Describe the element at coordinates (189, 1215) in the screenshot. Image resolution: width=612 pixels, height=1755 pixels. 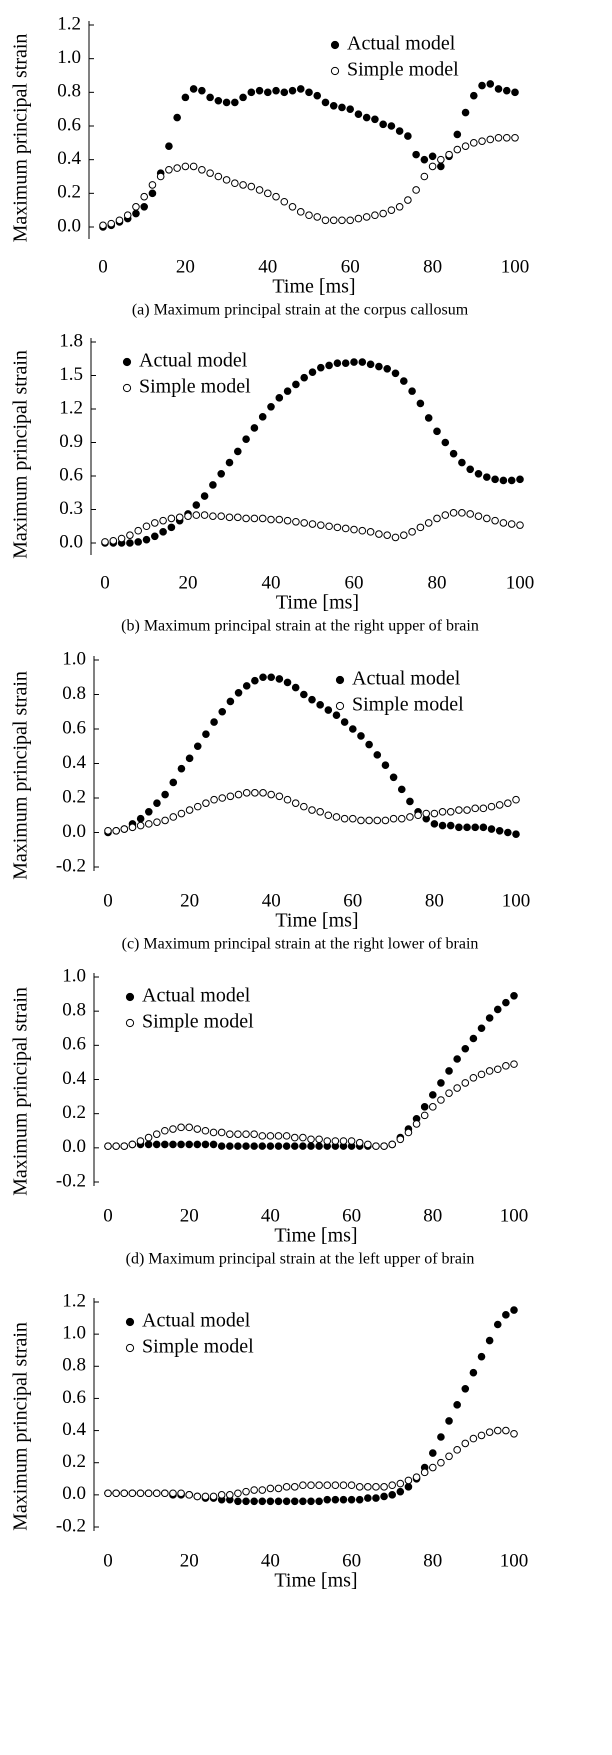
I see `x-tick-label: 20` at that location.